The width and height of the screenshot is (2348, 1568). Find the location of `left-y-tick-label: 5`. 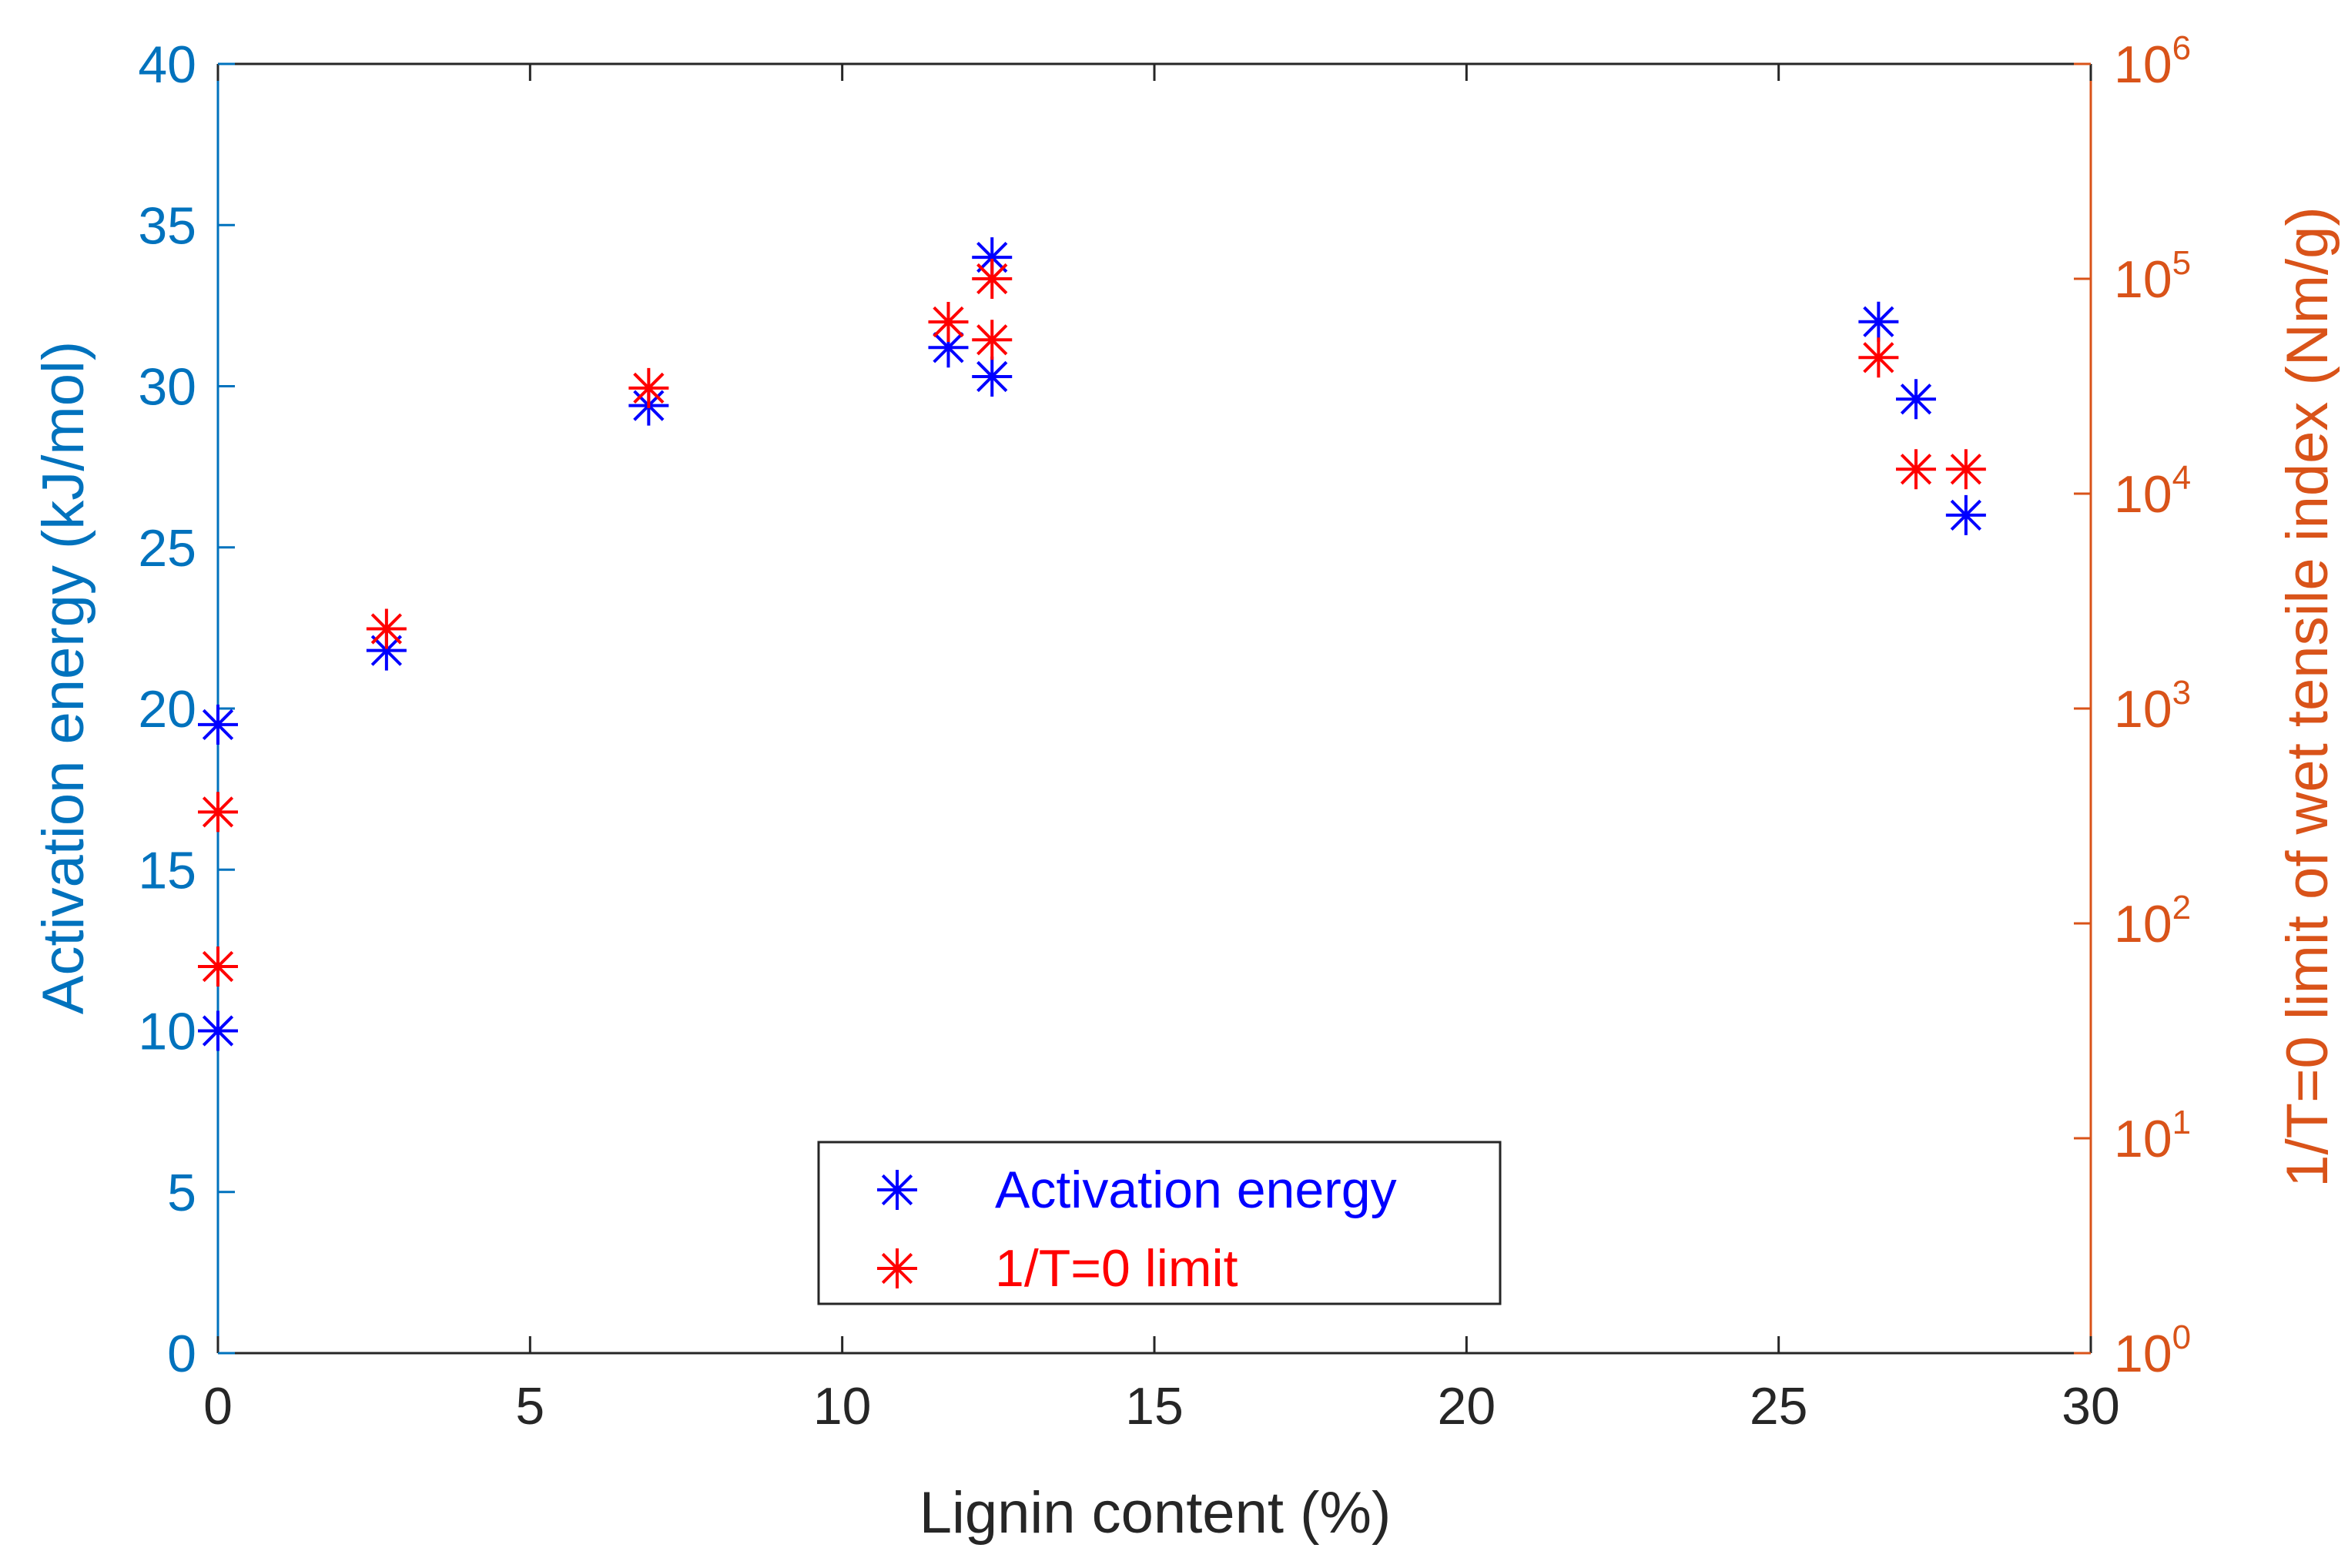

left-y-tick-label: 5 is located at coordinates (181, 1193).